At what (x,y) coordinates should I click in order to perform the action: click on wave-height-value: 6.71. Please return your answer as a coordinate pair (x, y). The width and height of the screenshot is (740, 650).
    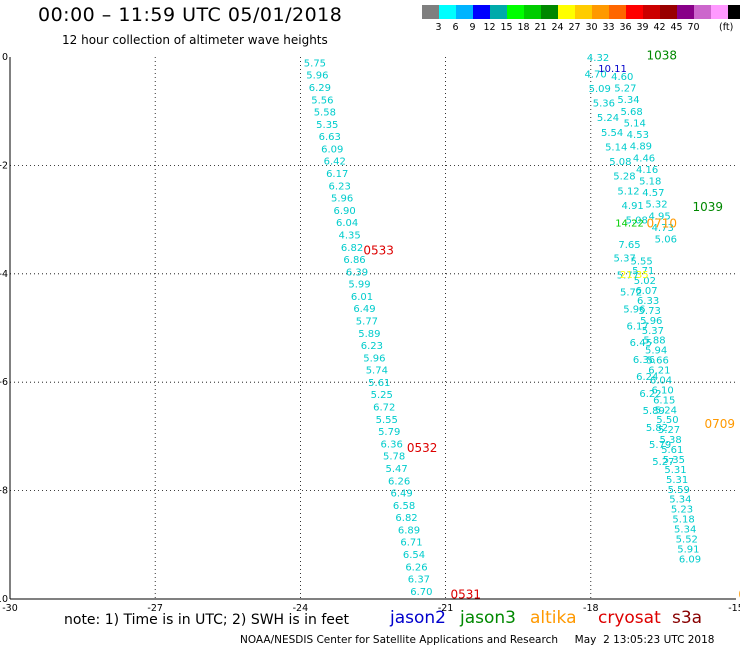
    Looking at the image, I should click on (411, 543).